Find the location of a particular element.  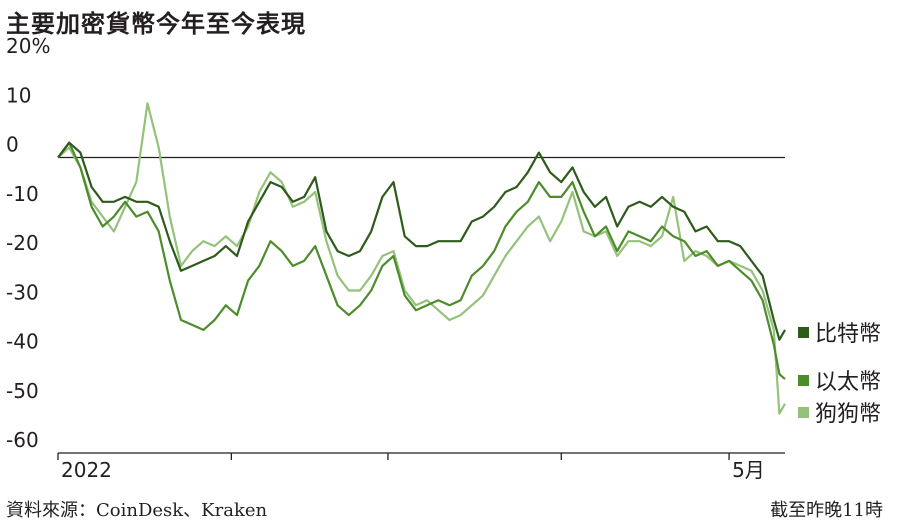

legend-item-dogecoin: 狗狗幣 is located at coordinates (839, 412).